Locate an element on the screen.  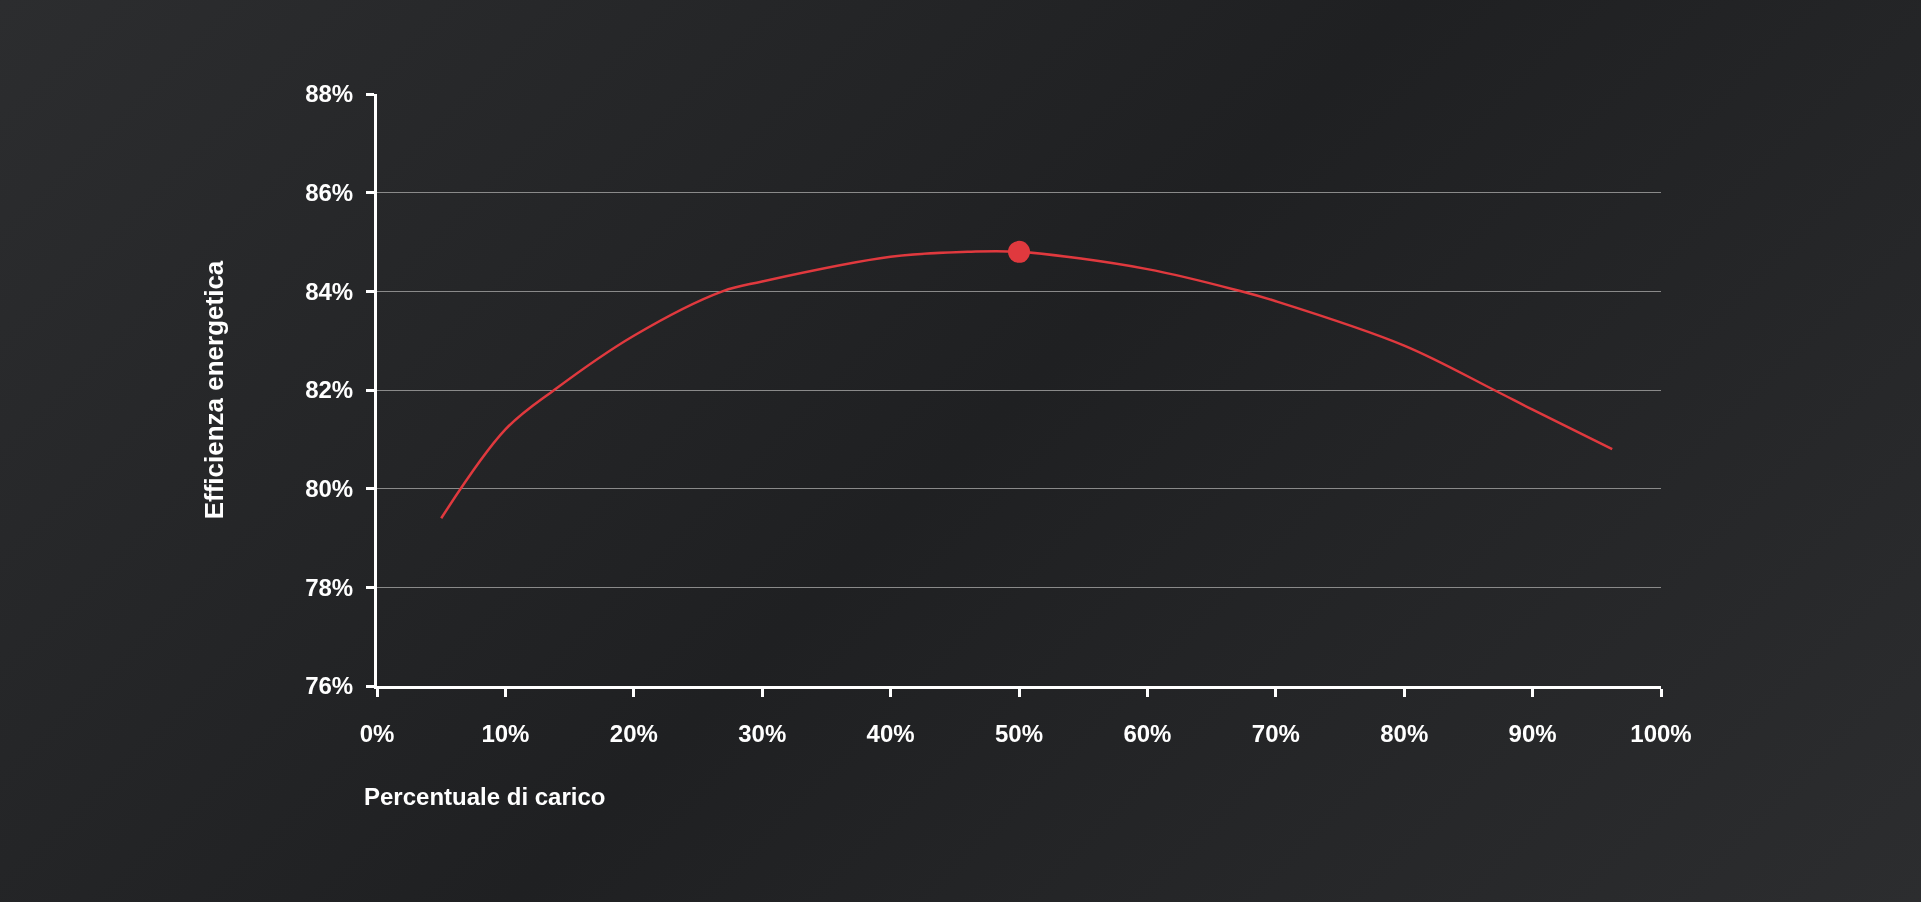
y-tick-label: 86% is located at coordinates (329, 193).